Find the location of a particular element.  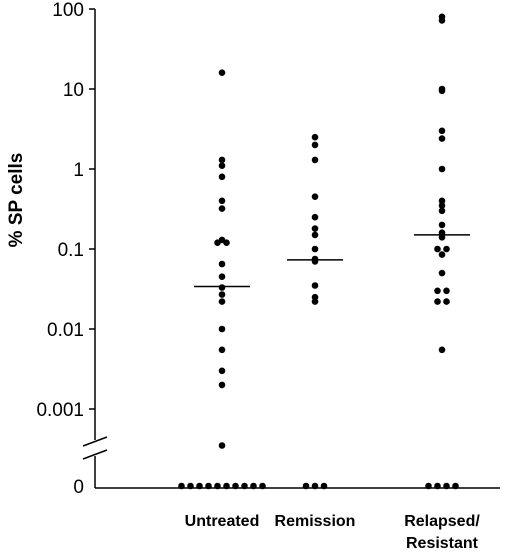

y-tick-label: 0 is located at coordinates (78, 487).